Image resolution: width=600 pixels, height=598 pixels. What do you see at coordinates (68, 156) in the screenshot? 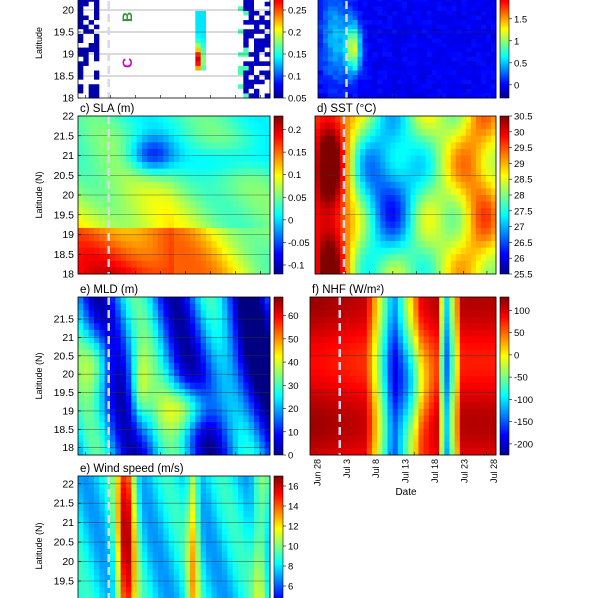
I see `y-tick-label: 21` at bounding box center [68, 156].